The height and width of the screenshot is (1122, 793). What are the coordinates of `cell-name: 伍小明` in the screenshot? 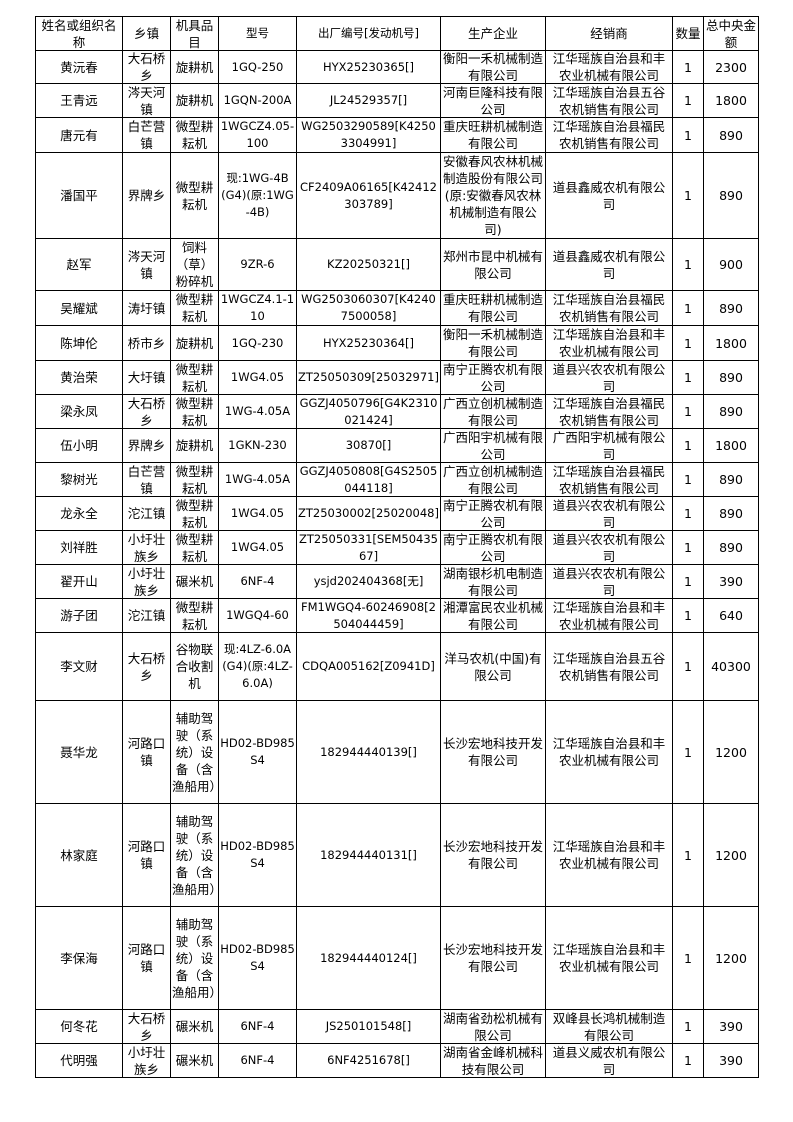 It's located at (79, 445).